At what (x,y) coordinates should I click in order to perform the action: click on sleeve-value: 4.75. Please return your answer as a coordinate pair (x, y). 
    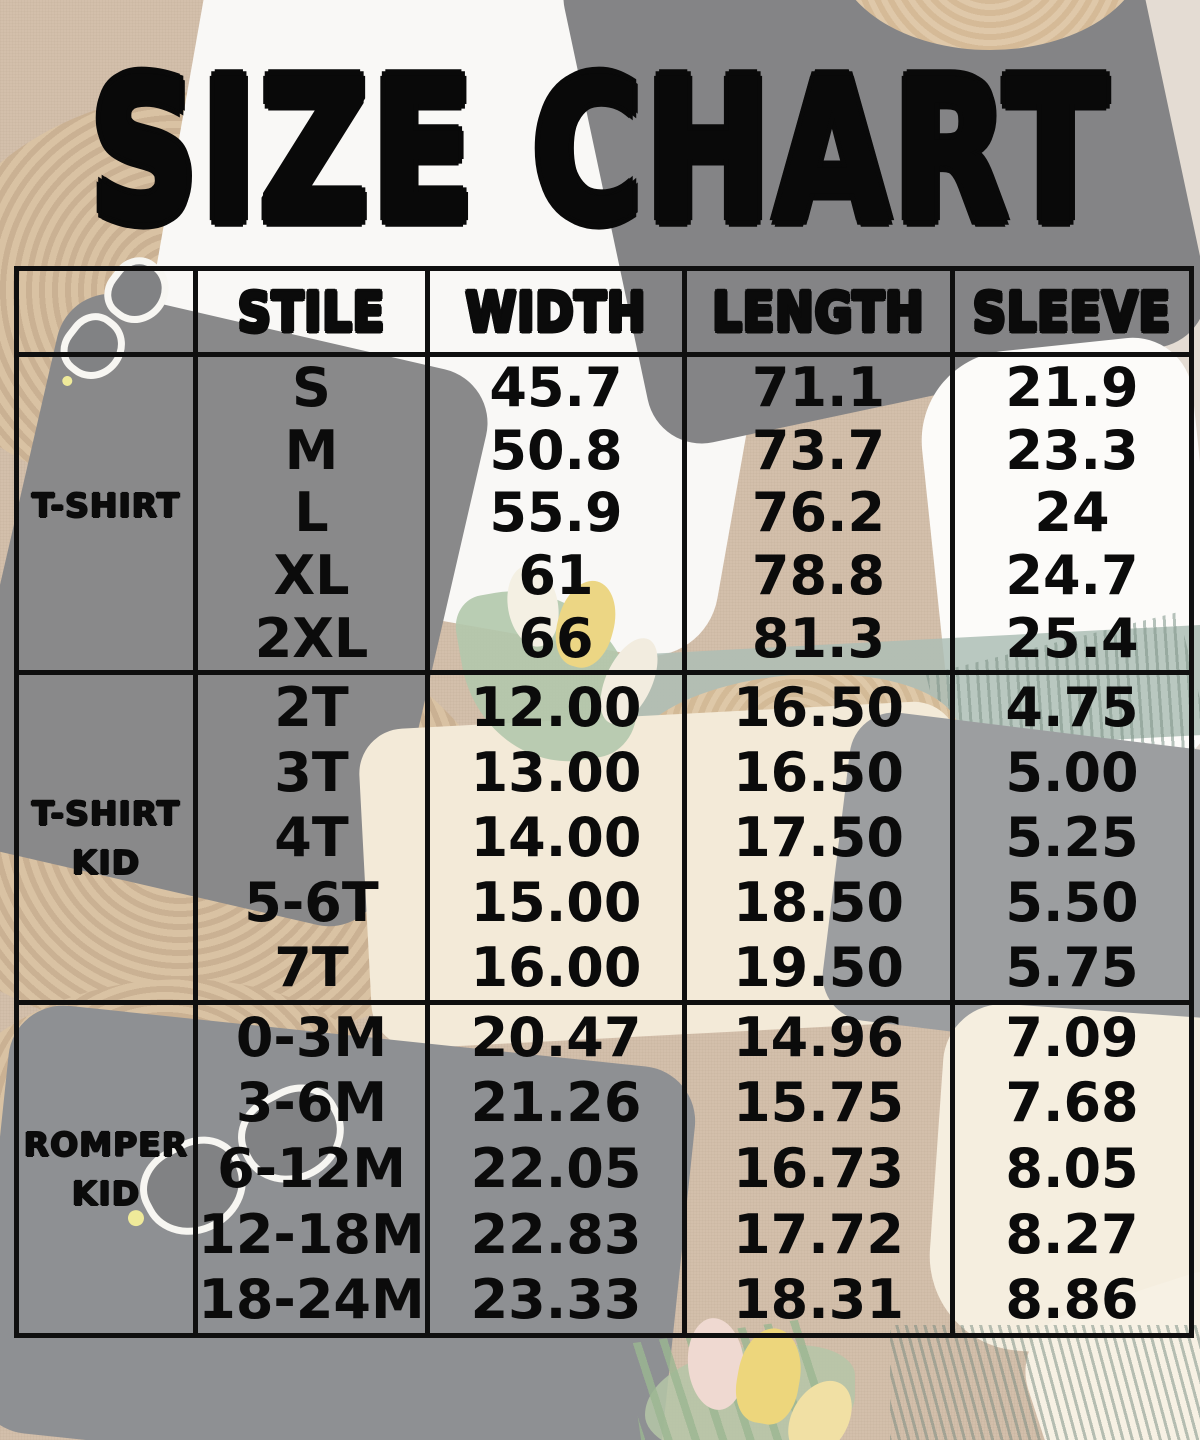
    Looking at the image, I should click on (1072, 707).